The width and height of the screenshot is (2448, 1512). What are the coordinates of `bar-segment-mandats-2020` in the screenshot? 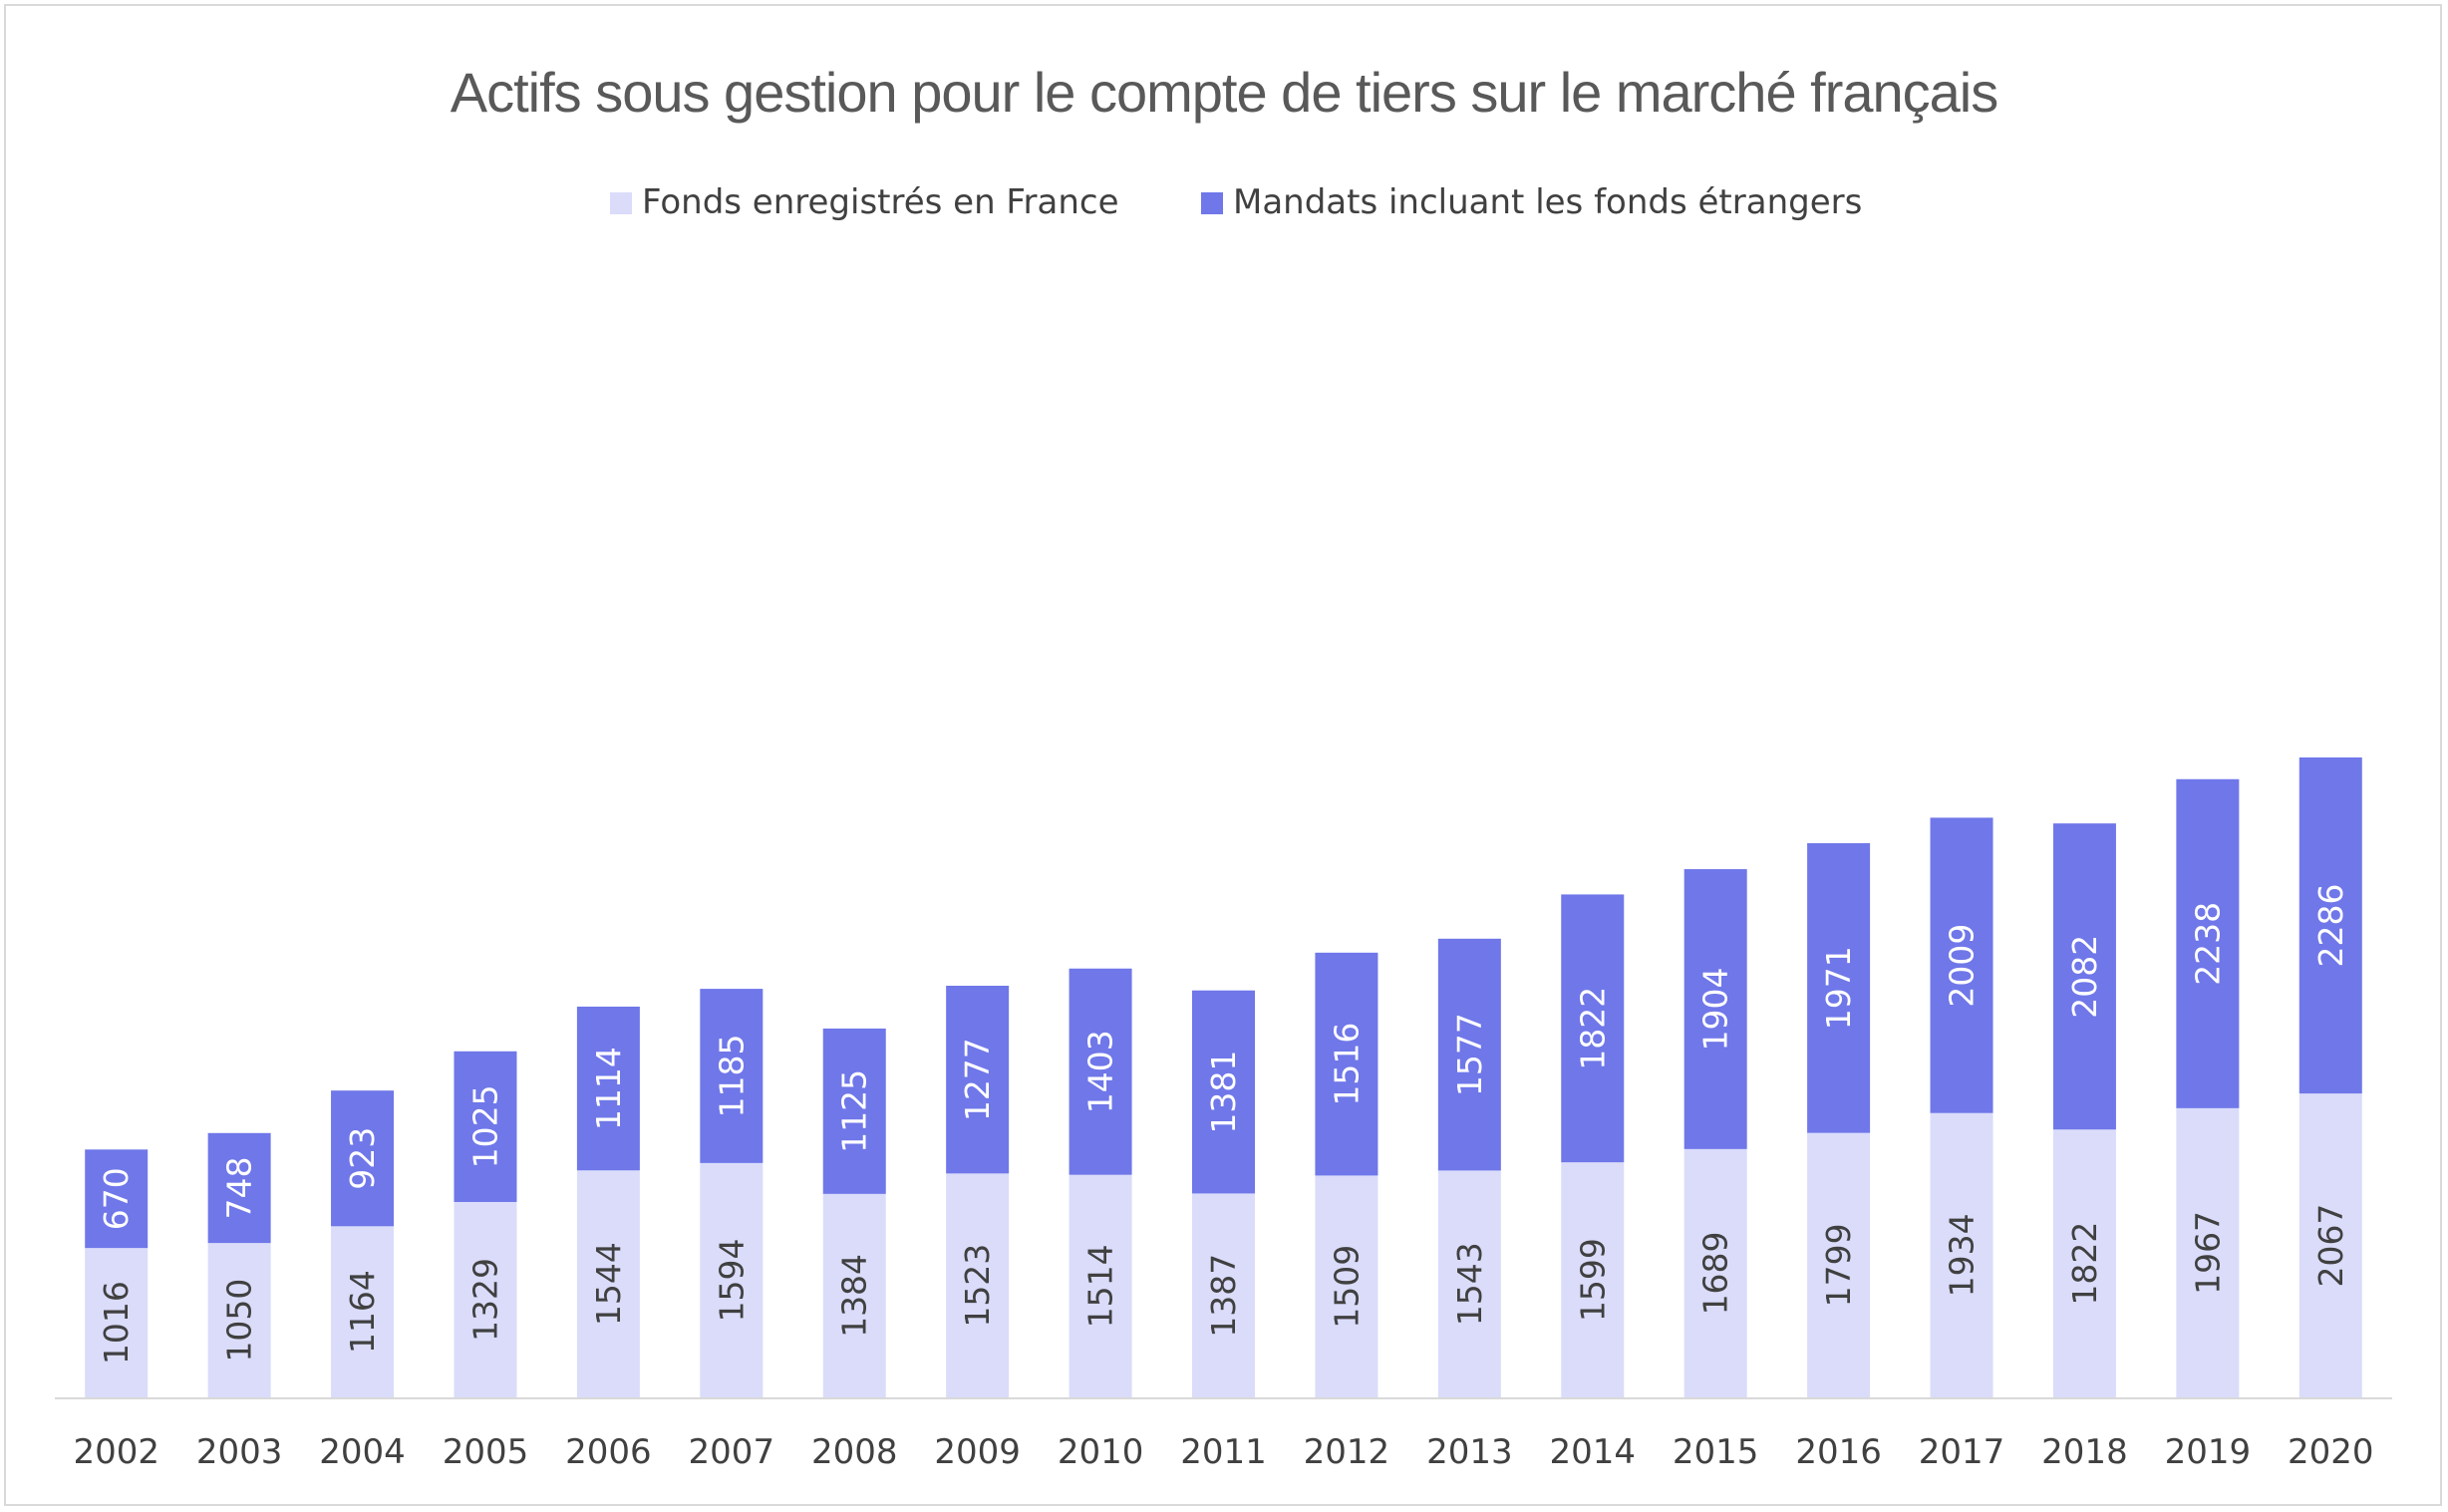 It's located at (2330, 925).